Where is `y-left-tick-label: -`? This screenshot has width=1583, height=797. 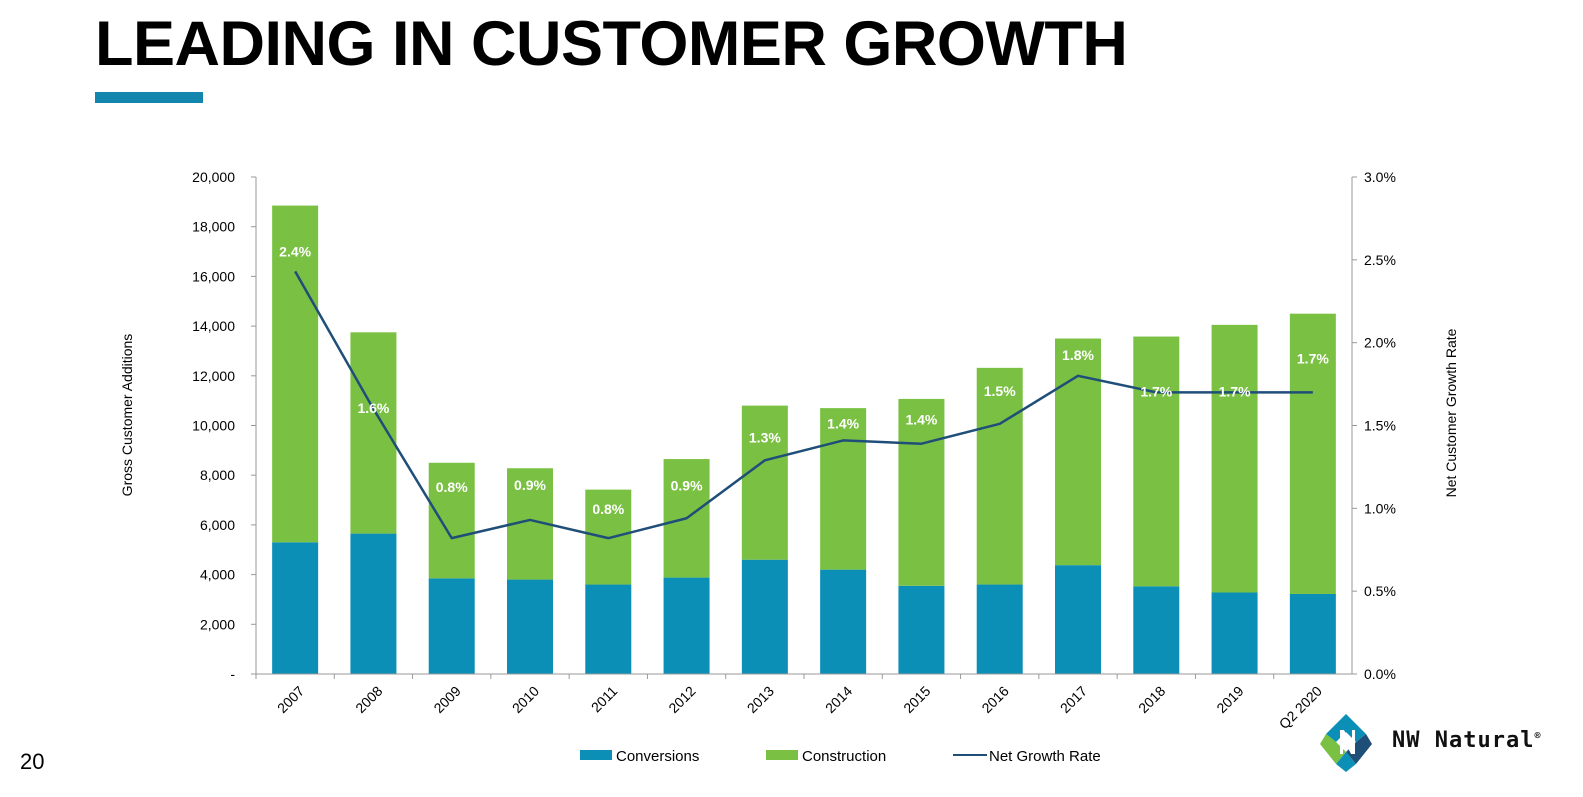 y-left-tick-label: - is located at coordinates (232, 674).